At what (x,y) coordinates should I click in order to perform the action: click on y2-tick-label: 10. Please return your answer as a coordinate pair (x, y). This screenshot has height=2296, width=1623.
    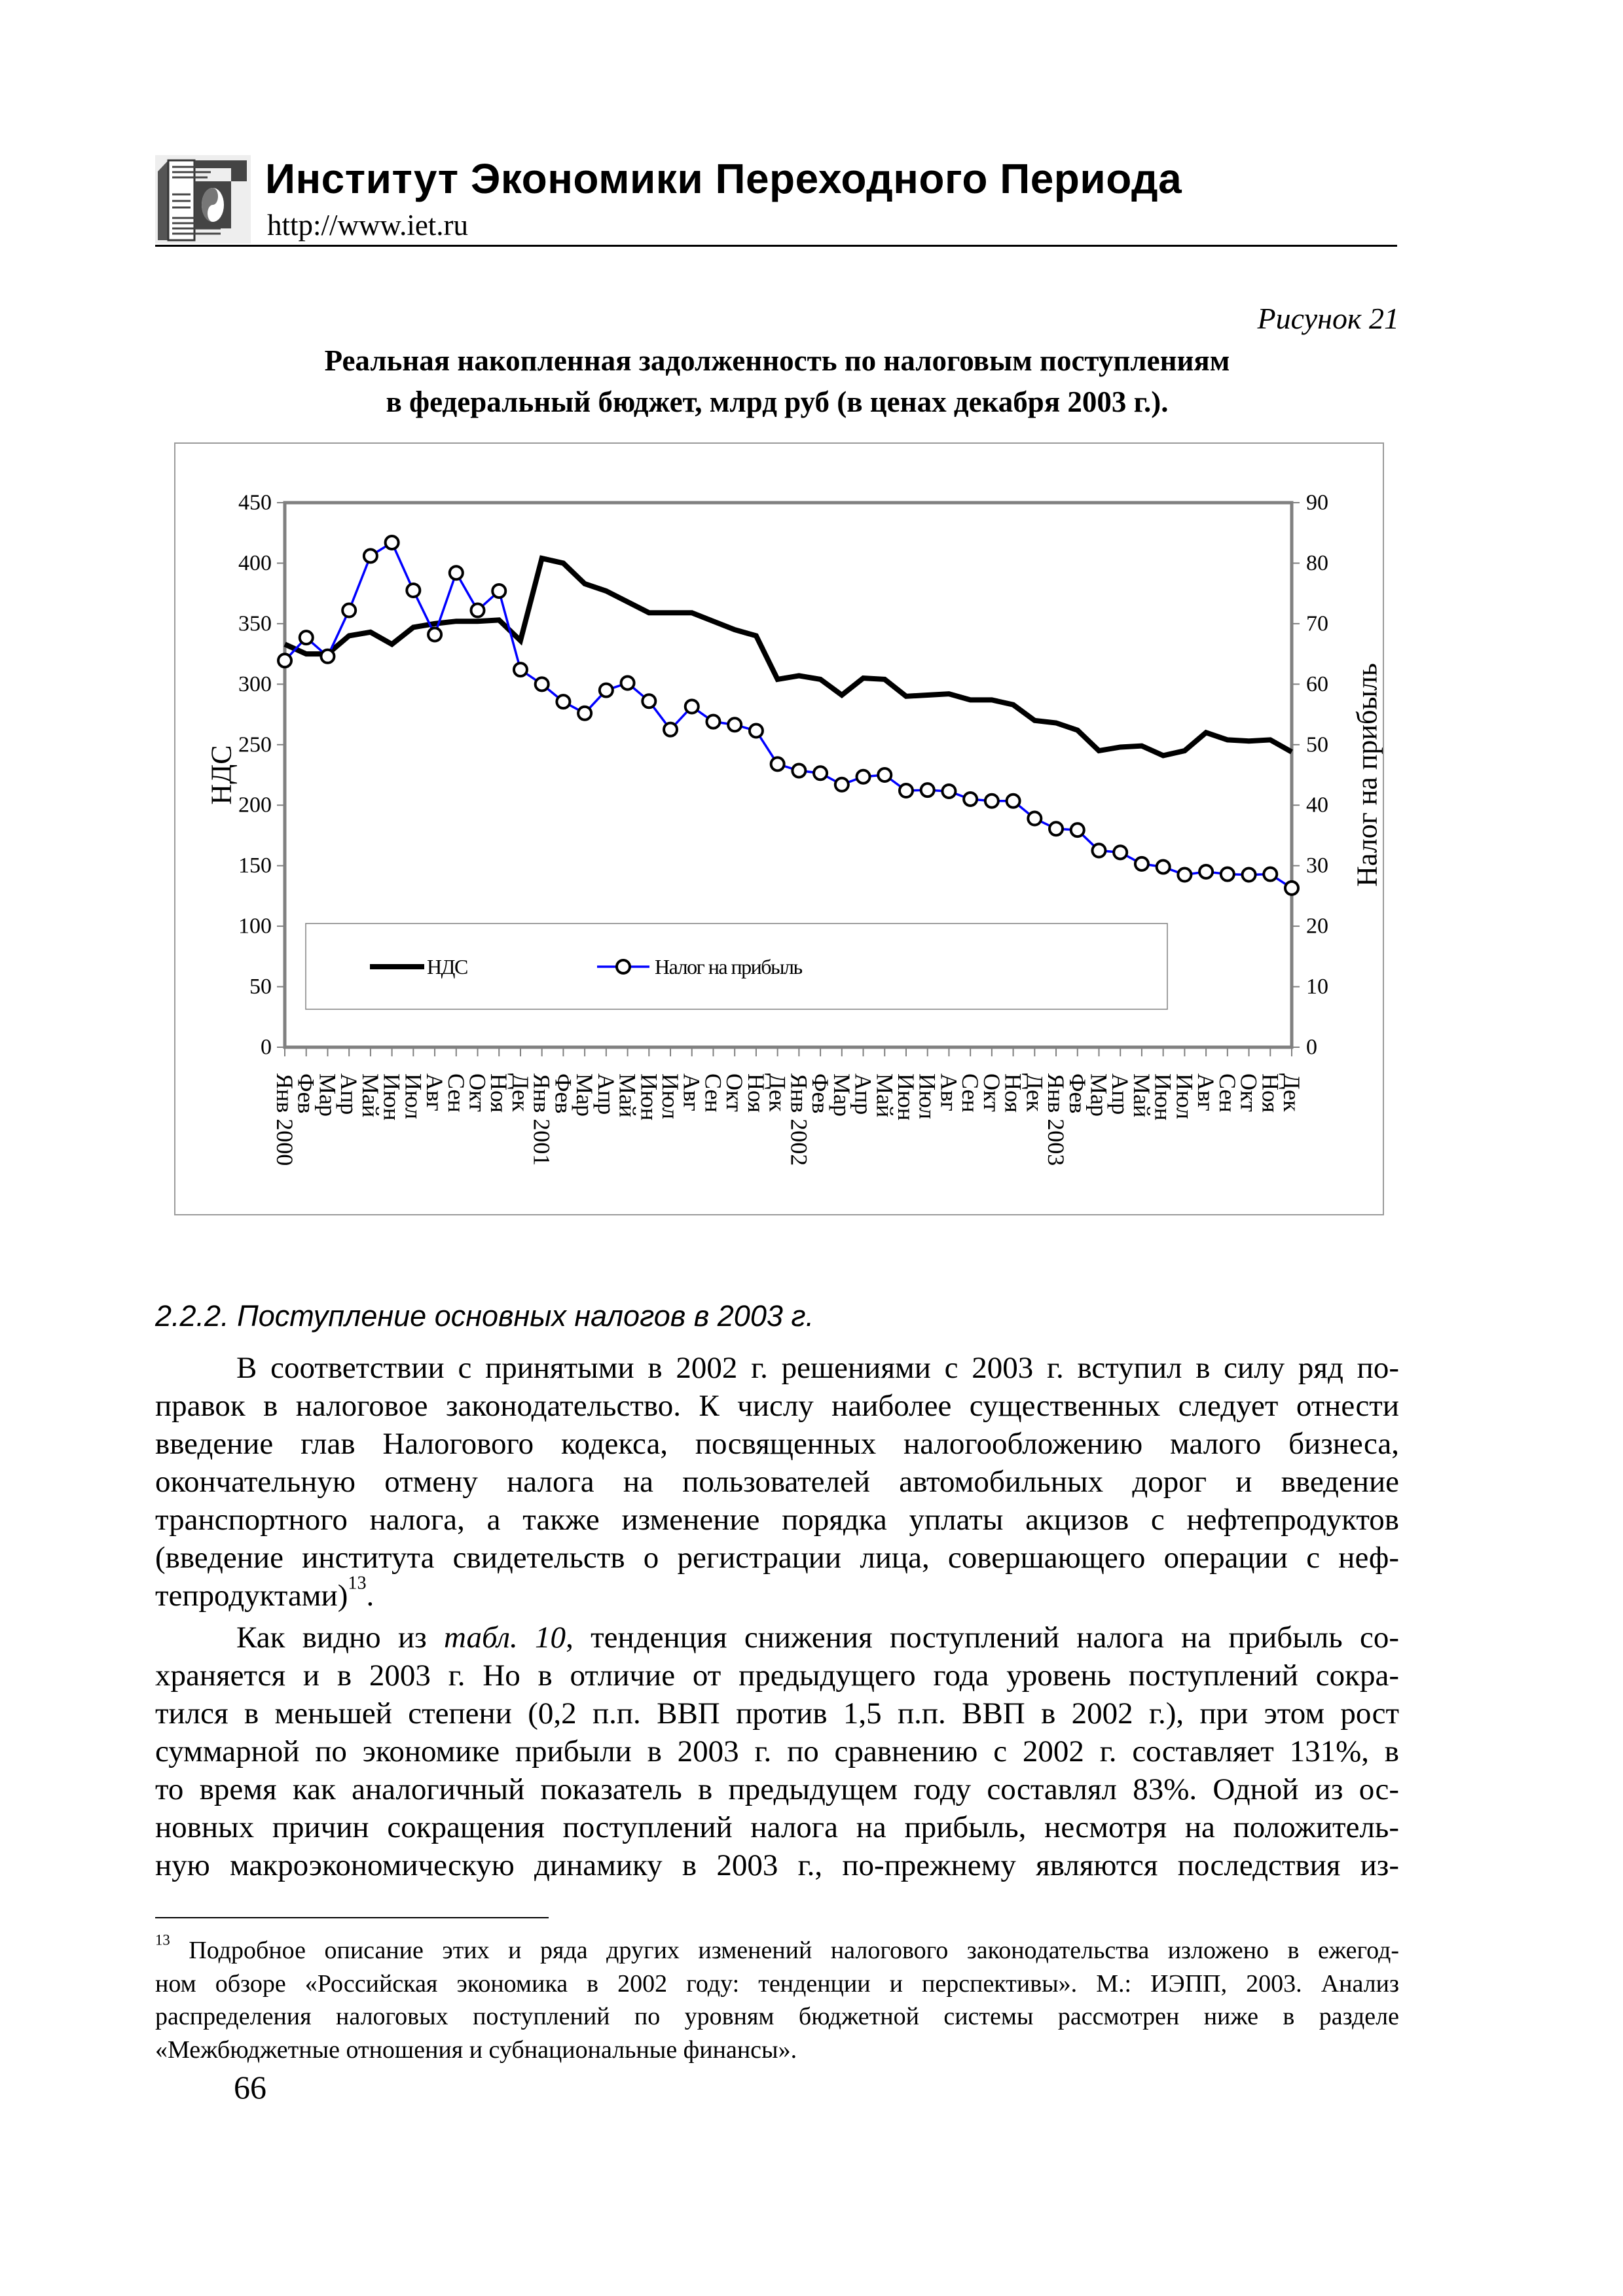
    Looking at the image, I should click on (1317, 987).